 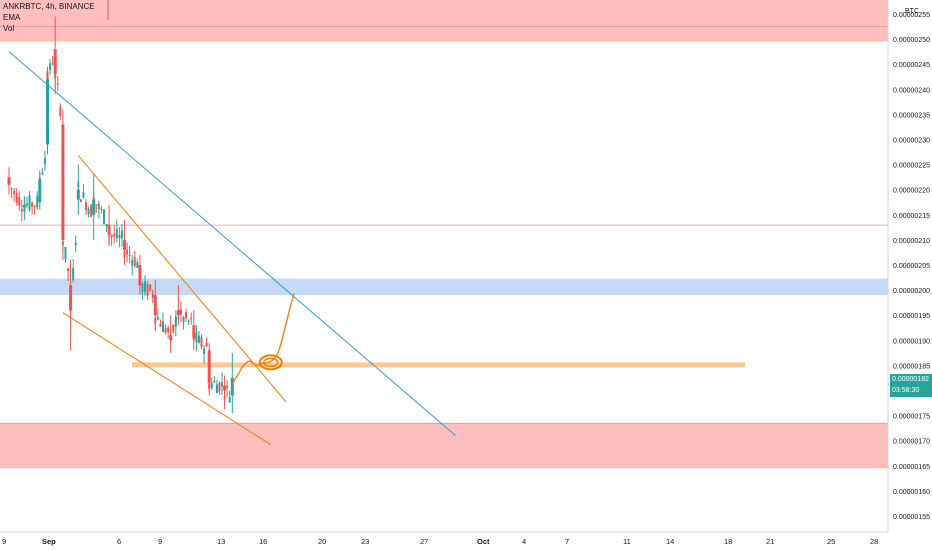 What do you see at coordinates (670, 541) in the screenshot?
I see `time-tick-label: 14` at bounding box center [670, 541].